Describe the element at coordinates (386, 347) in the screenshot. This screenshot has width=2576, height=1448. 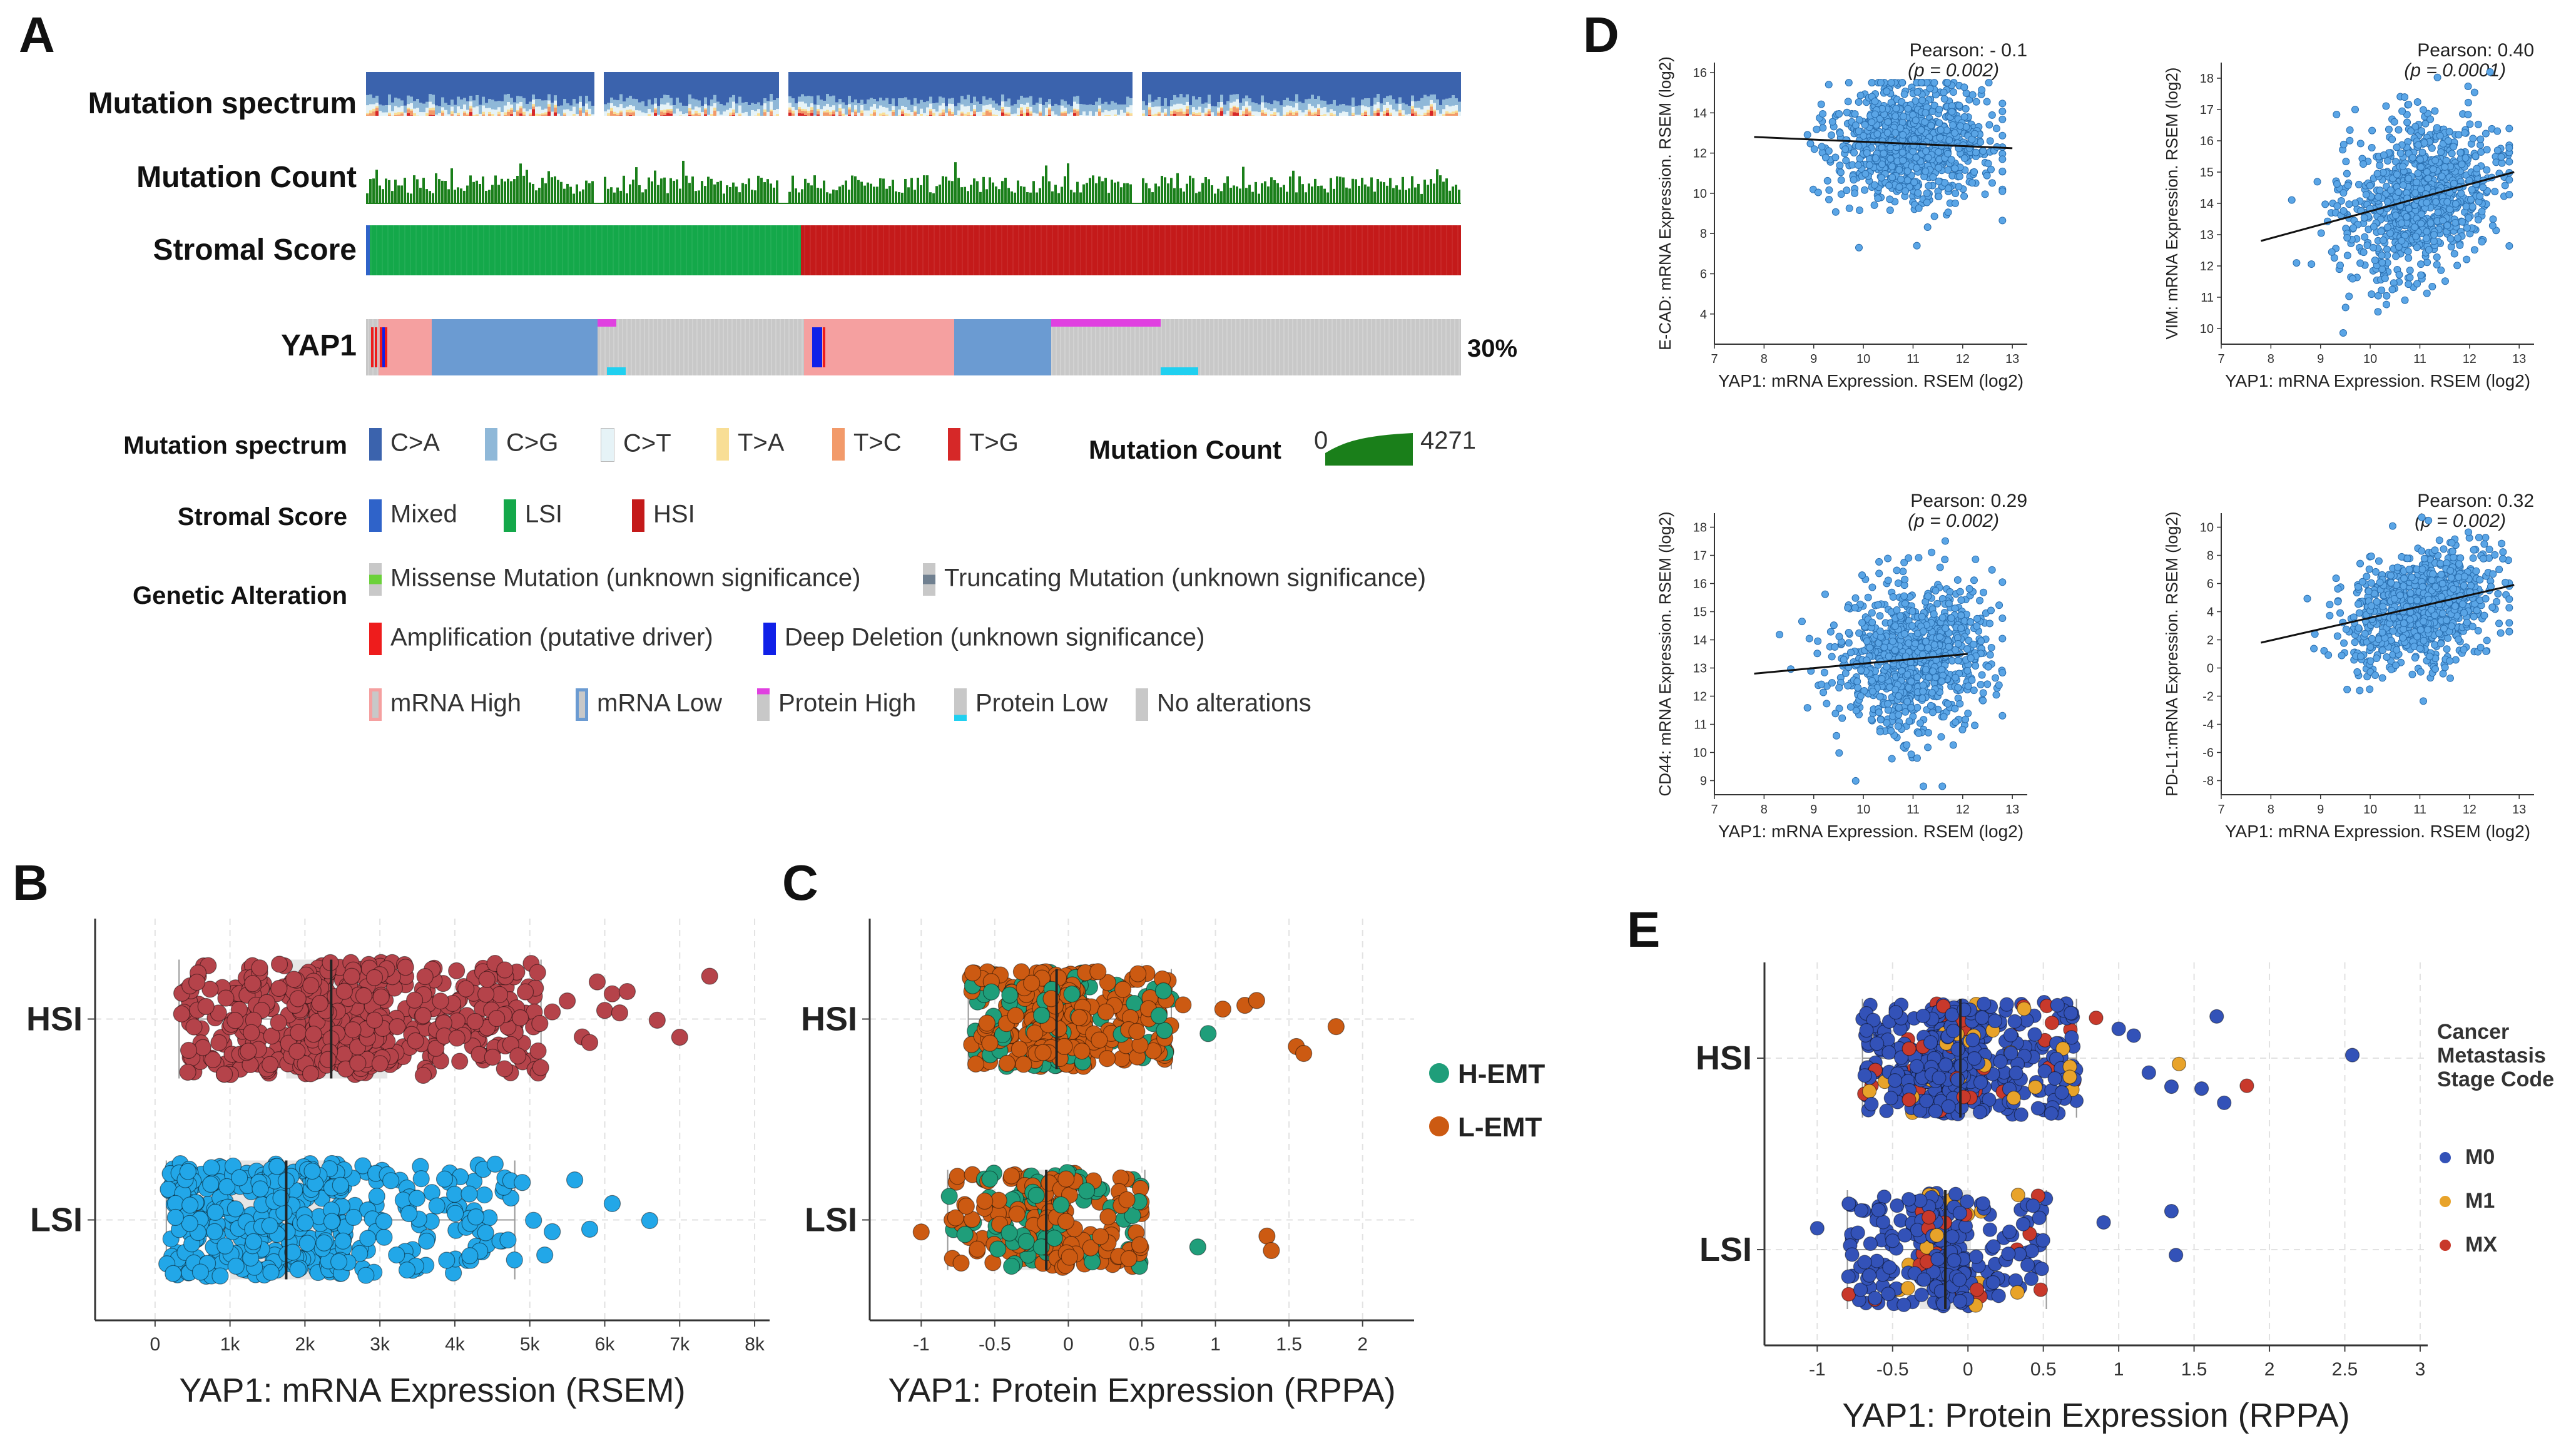
I see `yap1-amplification-mark` at that location.